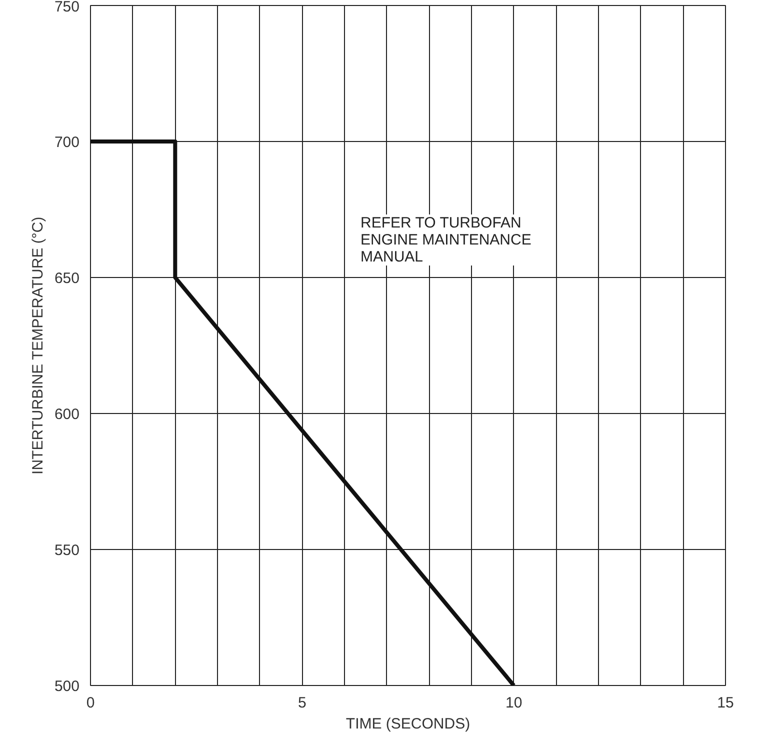 This screenshot has width=757, height=742. What do you see at coordinates (67, 414) in the screenshot?
I see `y-tick-label: 600` at bounding box center [67, 414].